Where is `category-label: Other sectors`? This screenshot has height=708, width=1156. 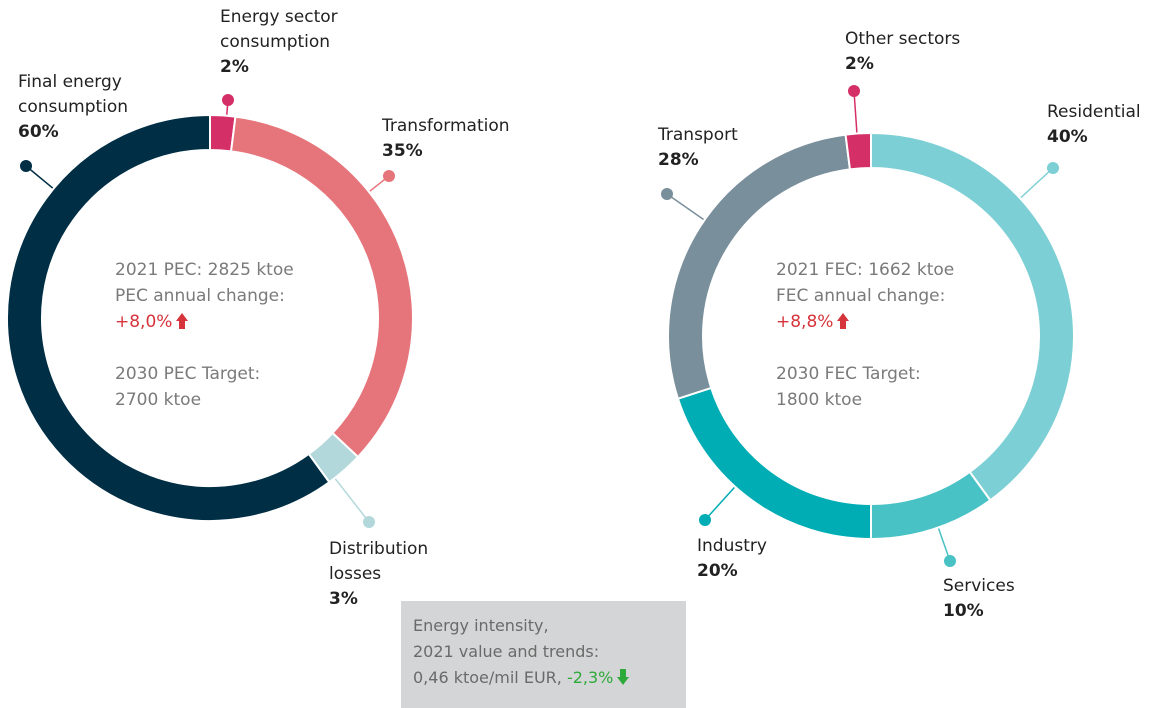
category-label: Other sectors is located at coordinates (903, 39).